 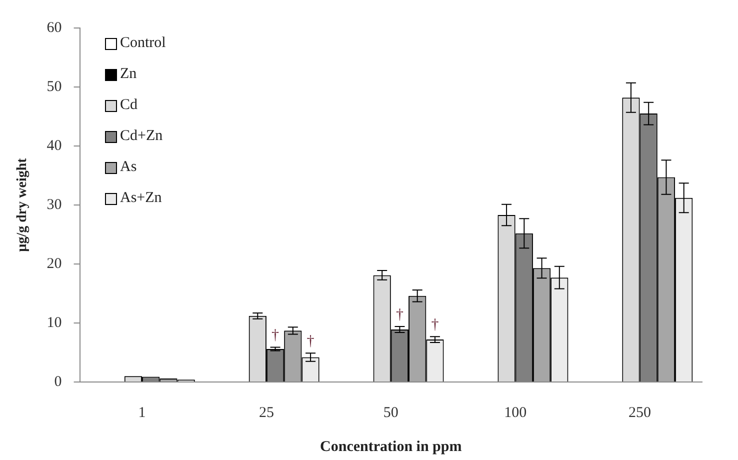 I want to click on x-tick-label: 100, so click(x=515, y=412).